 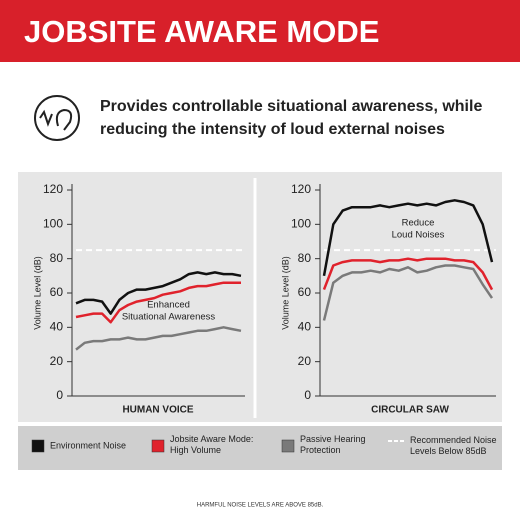 I want to click on header-title: JOBSITE AWARE MODE, so click(x=201, y=31).